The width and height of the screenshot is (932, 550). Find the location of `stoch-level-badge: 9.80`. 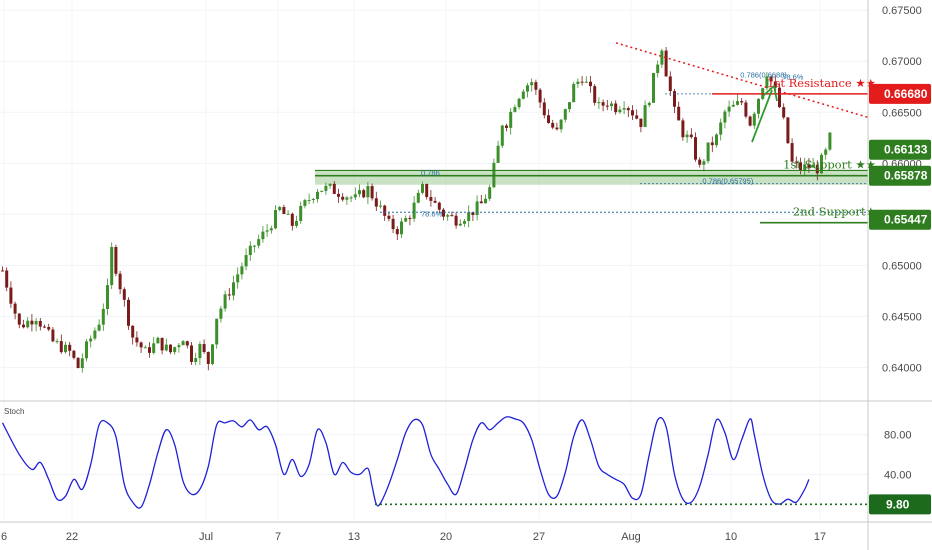

stoch-level-badge: 9.80 is located at coordinates (900, 504).